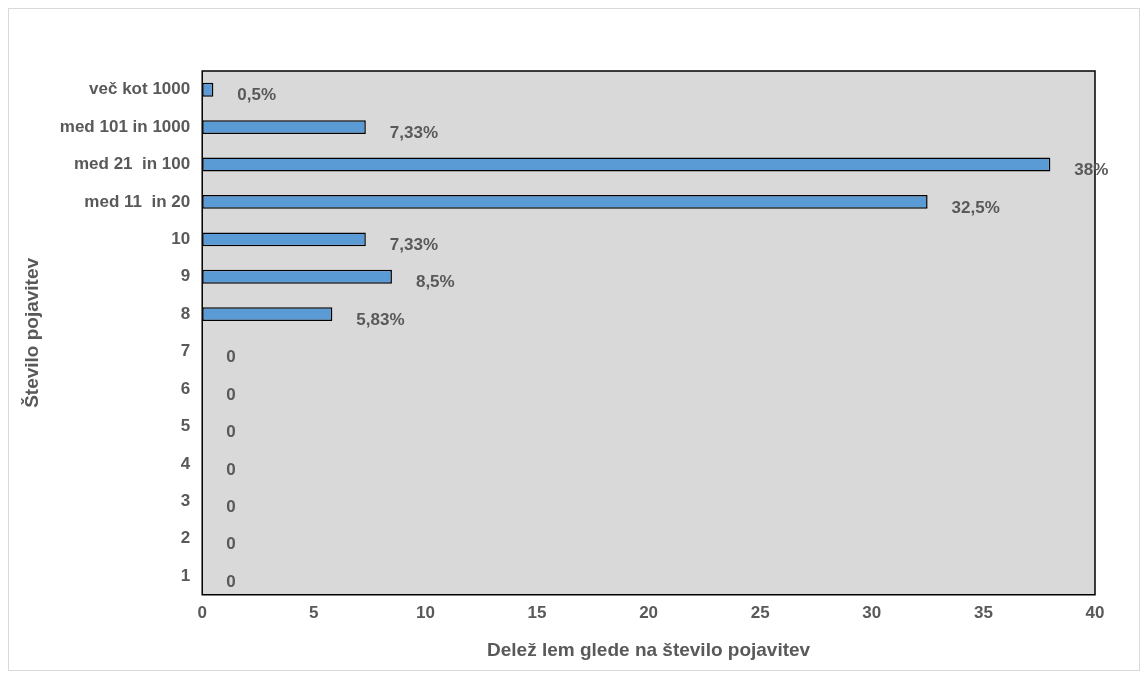  Describe the element at coordinates (185, 575) in the screenshot. I see `y-tick-label: 1` at that location.